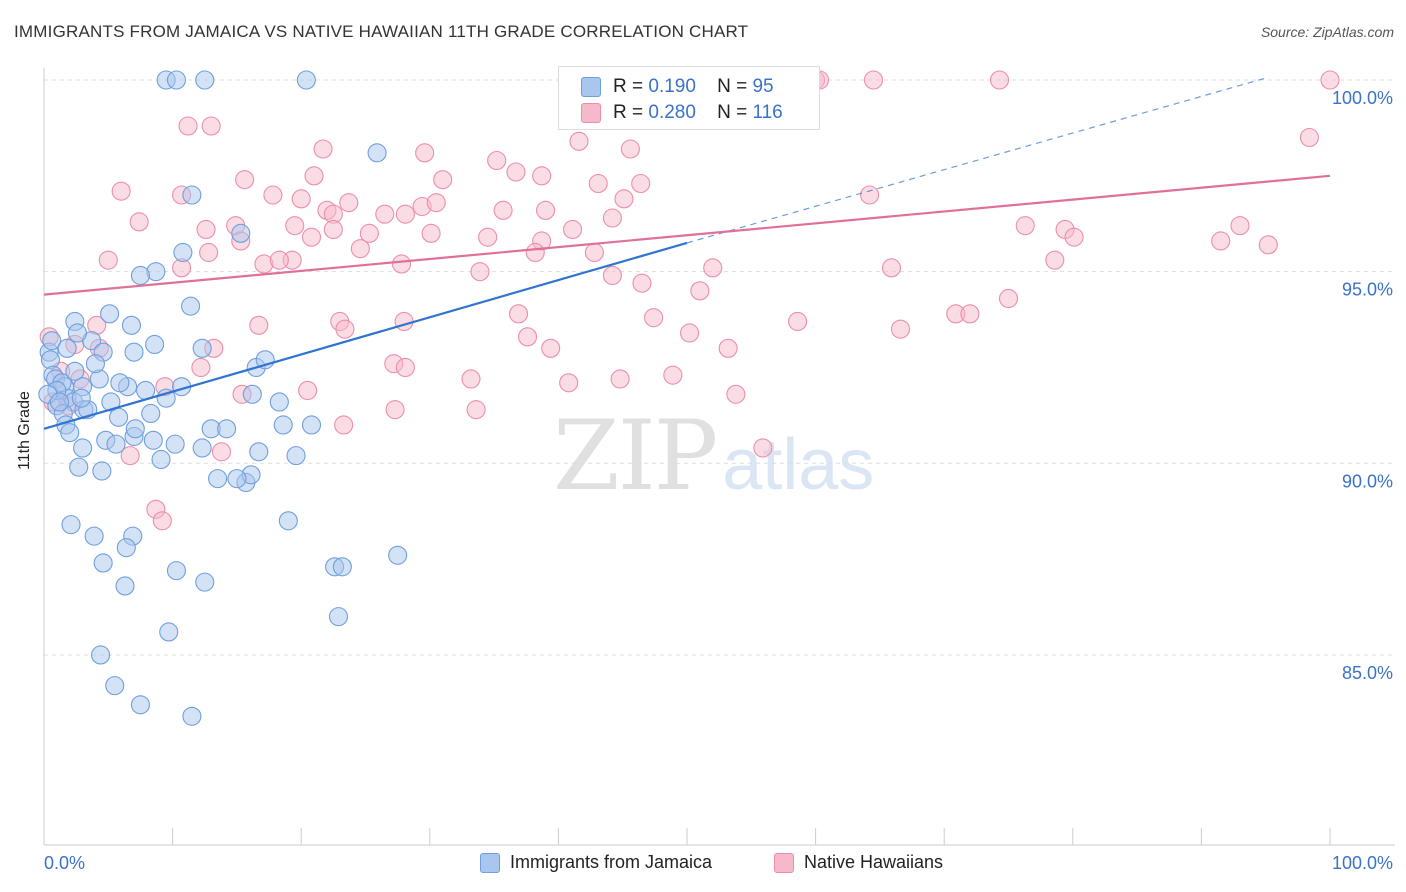  I want to click on r-value-hawaiian: 0.280, so click(672, 112).